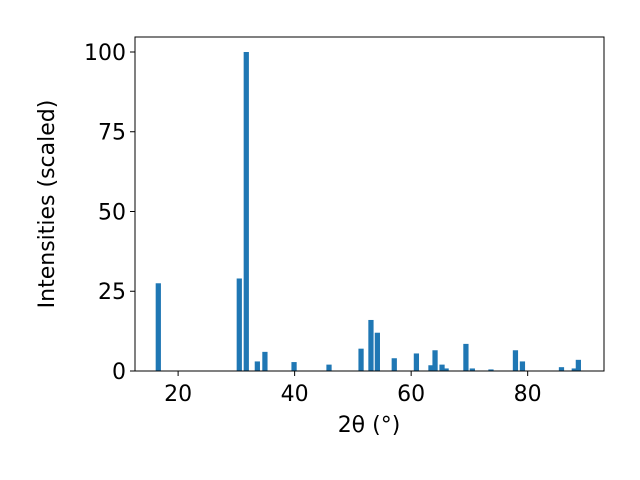 The image size is (640, 480). I want to click on y-tick-label: 75, so click(112, 133).